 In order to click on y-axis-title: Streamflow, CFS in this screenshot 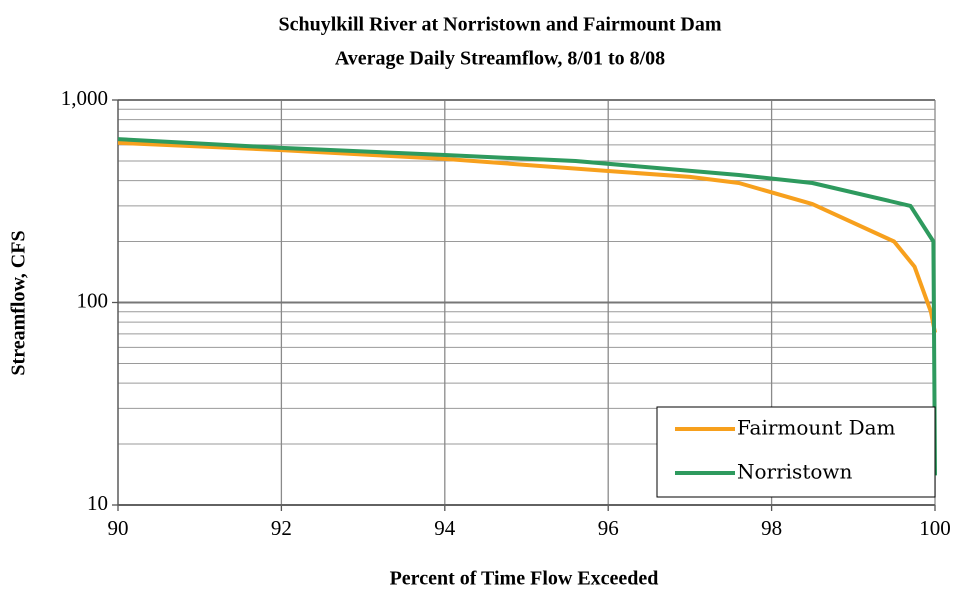, I will do `click(19, 302)`.